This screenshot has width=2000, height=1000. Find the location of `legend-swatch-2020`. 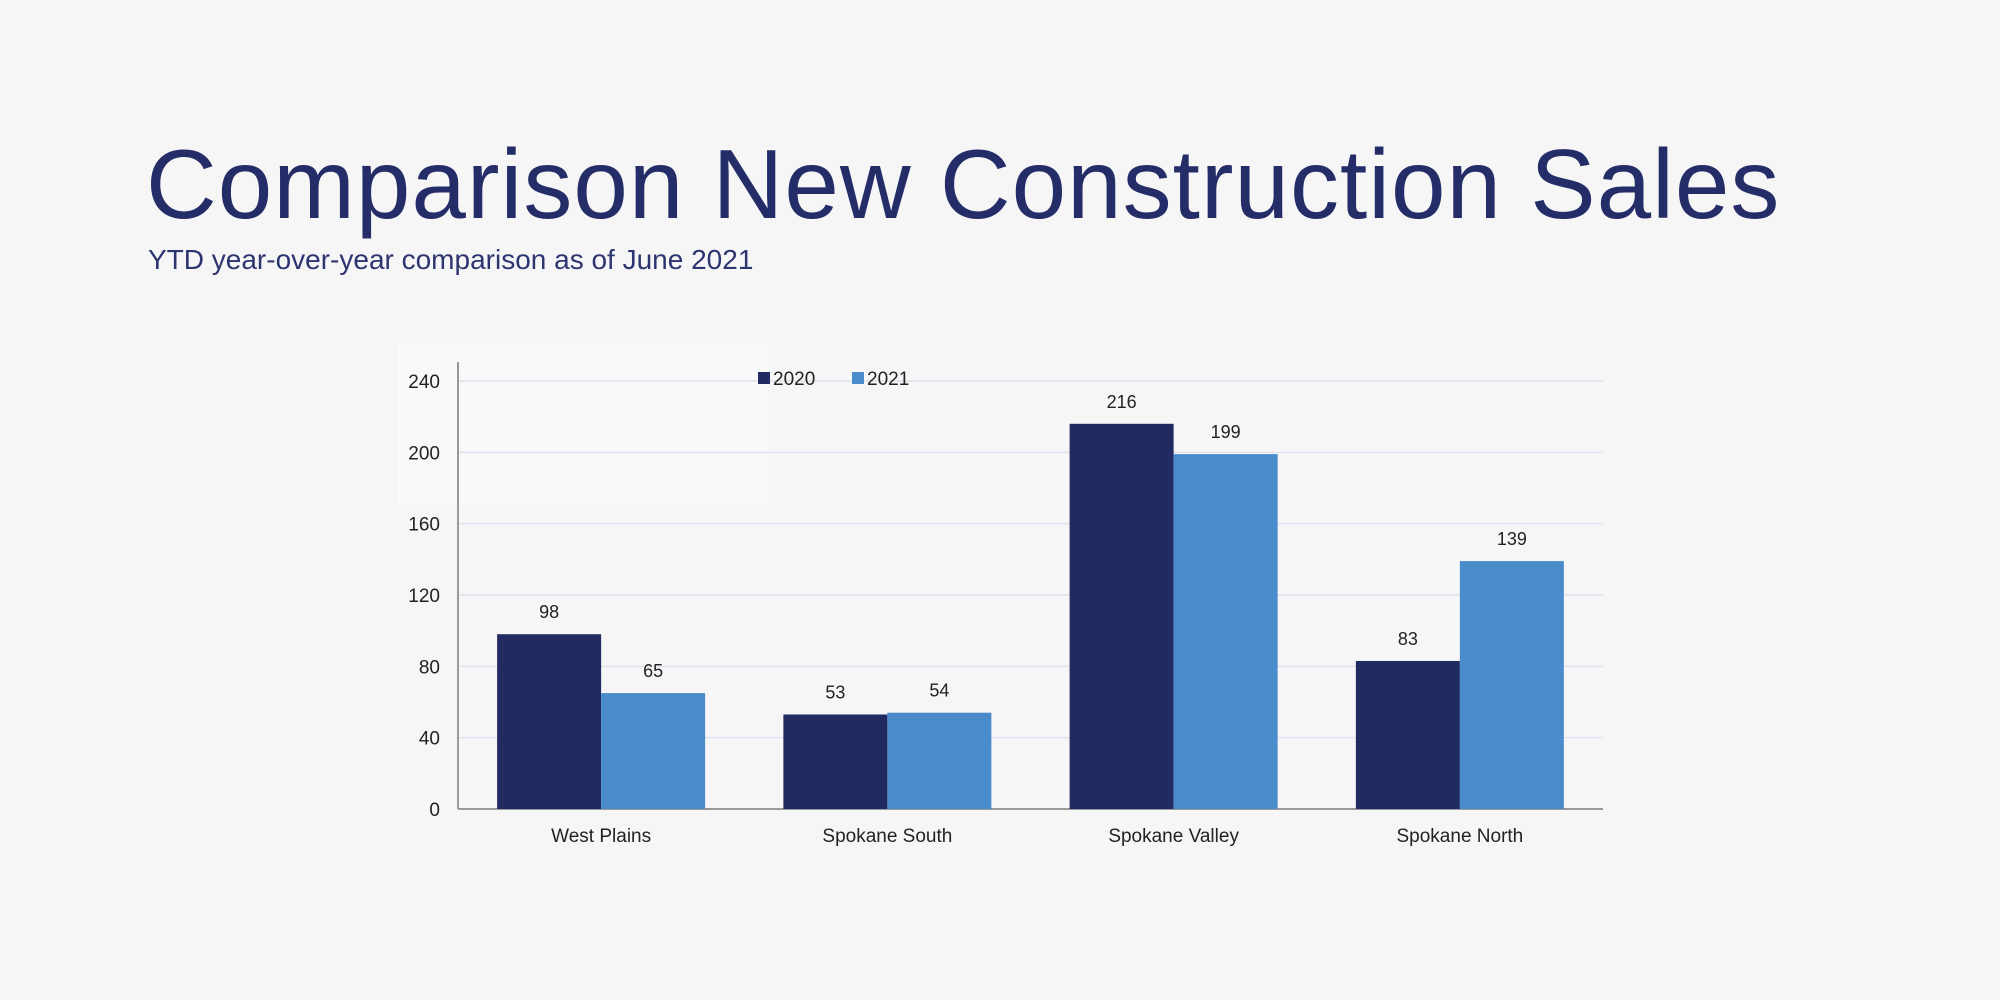

legend-swatch-2020 is located at coordinates (764, 378).